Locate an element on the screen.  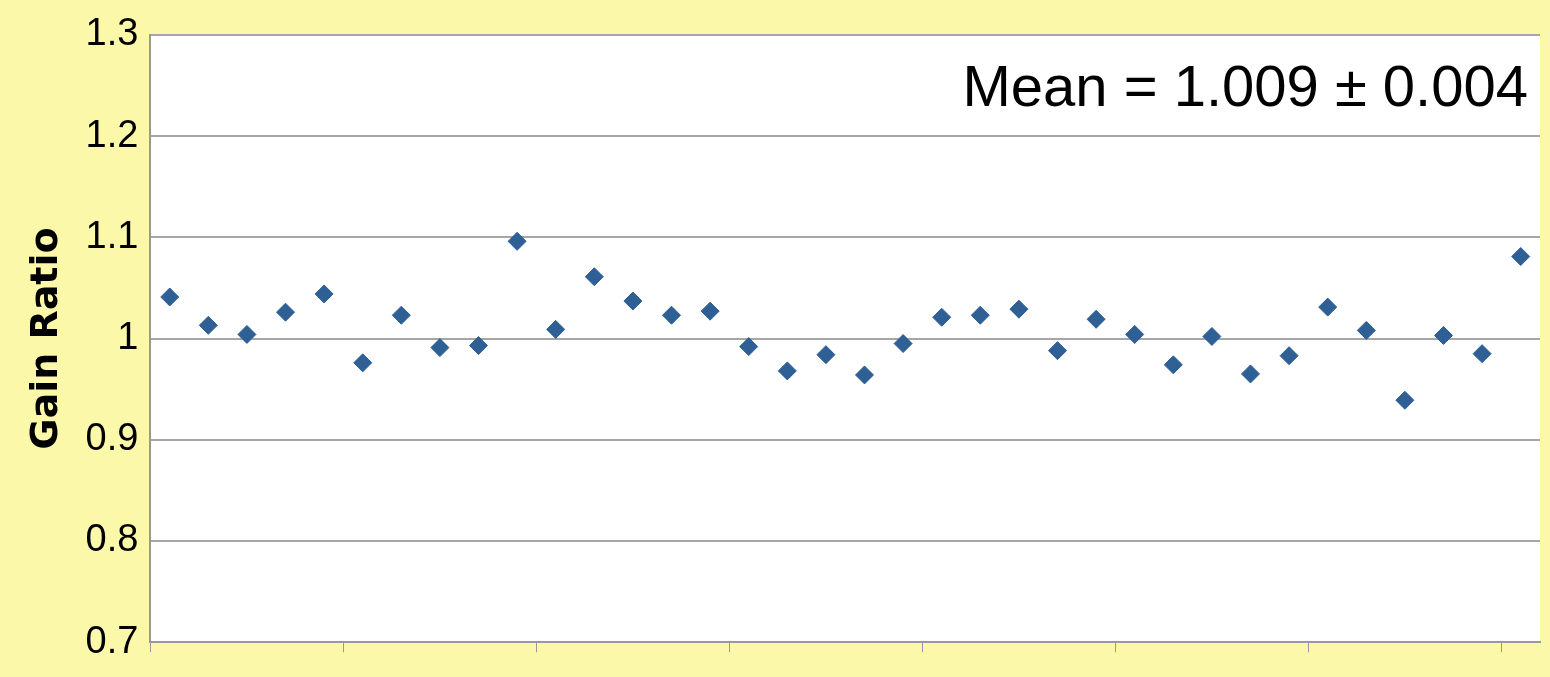
y-tick-label: 1.2 is located at coordinates (112, 133).